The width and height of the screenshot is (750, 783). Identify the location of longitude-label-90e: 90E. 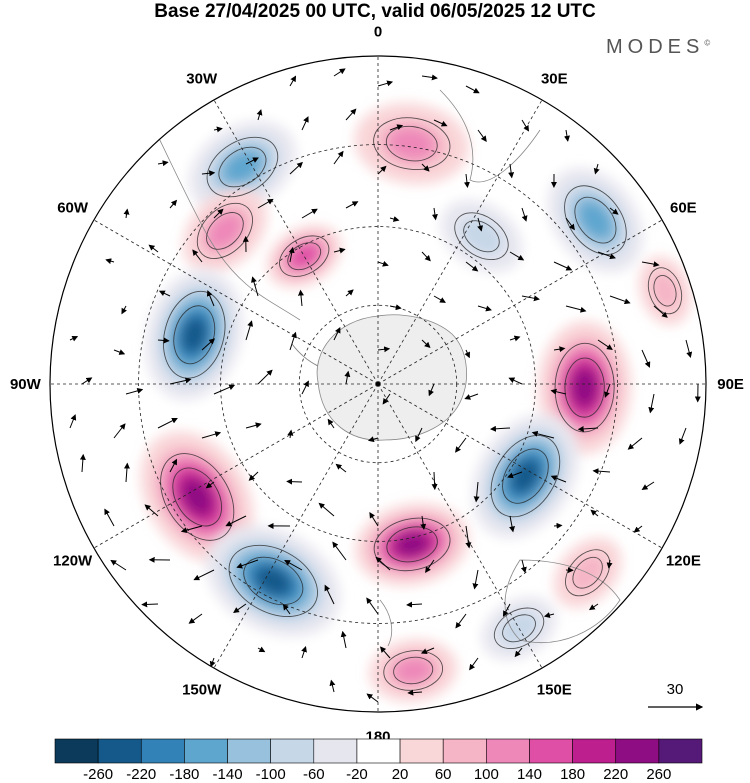
(730, 384).